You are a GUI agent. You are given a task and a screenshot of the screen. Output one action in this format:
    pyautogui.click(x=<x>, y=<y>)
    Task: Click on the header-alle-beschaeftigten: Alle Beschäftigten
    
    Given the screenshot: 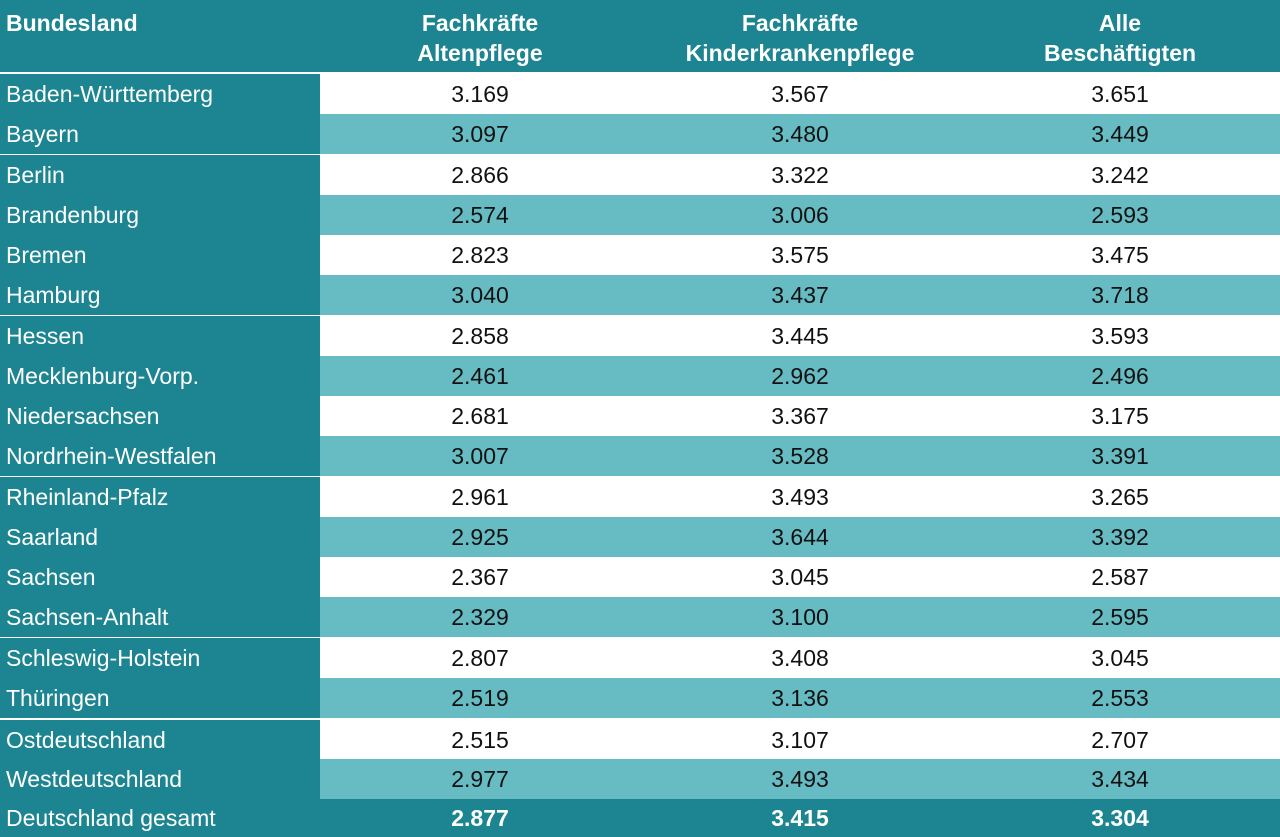 What is the action you would take?
    pyautogui.click(x=1120, y=38)
    